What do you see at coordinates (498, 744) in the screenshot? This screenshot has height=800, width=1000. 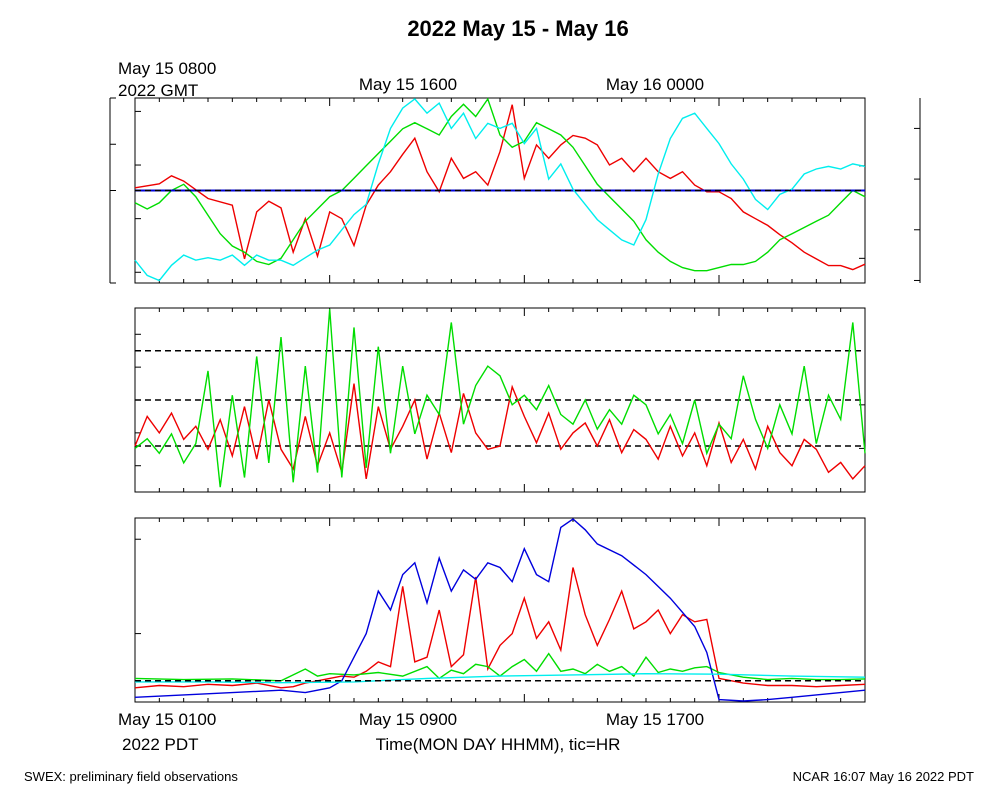 I see `x-axis-label: Time(MON DAY HHMM), tic=HR` at bounding box center [498, 744].